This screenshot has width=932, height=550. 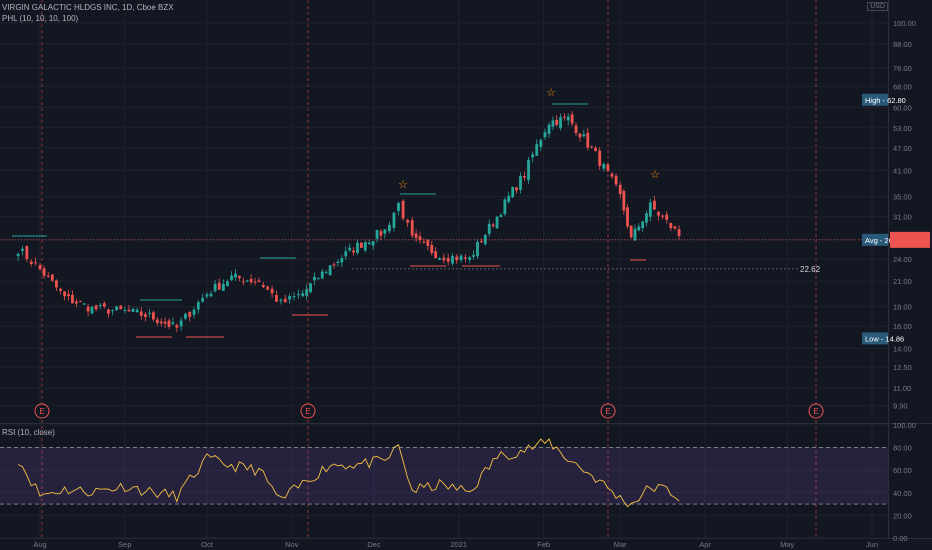 What do you see at coordinates (620, 544) in the screenshot?
I see `time-axis-label: Mar` at bounding box center [620, 544].